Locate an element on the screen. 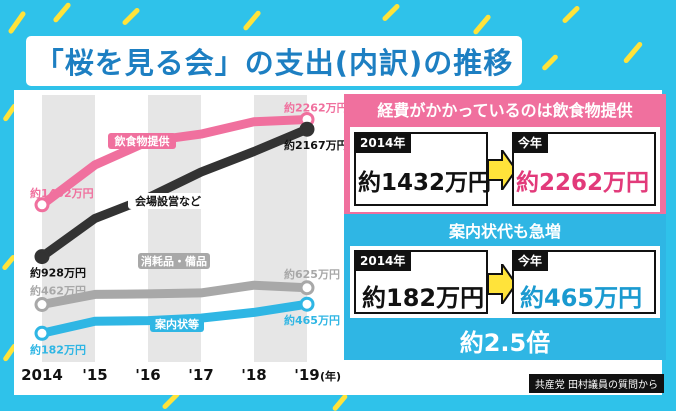  callout-food-header: 経費がかかっているのは飲食物提供 is located at coordinates (505, 110).